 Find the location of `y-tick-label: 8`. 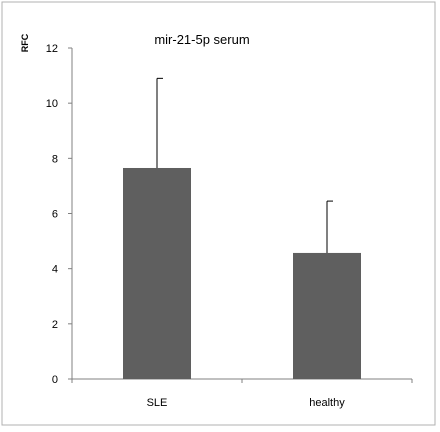

y-tick-label: 8 is located at coordinates (55, 159).